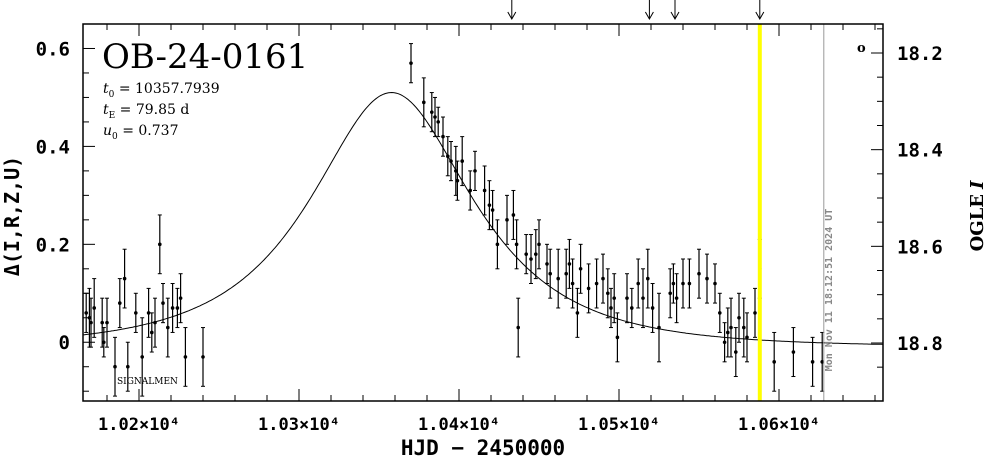 The height and width of the screenshot is (459, 986). What do you see at coordinates (976, 185) in the screenshot?
I see `y2-axis-label-band: I` at bounding box center [976, 185].